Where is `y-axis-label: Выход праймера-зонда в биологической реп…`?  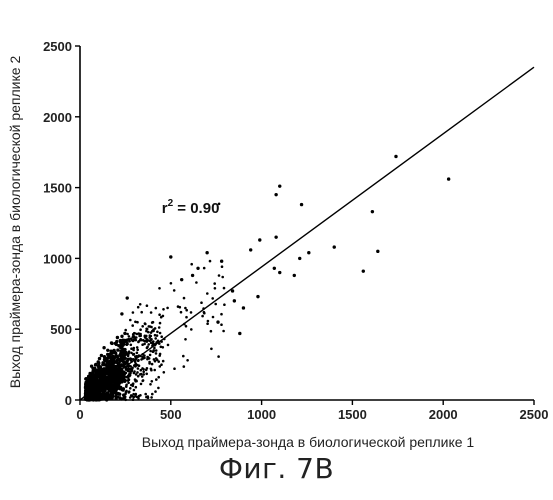
y-axis-label: Выход праймера-зонда в биологической реп… is located at coordinates (15, 222).